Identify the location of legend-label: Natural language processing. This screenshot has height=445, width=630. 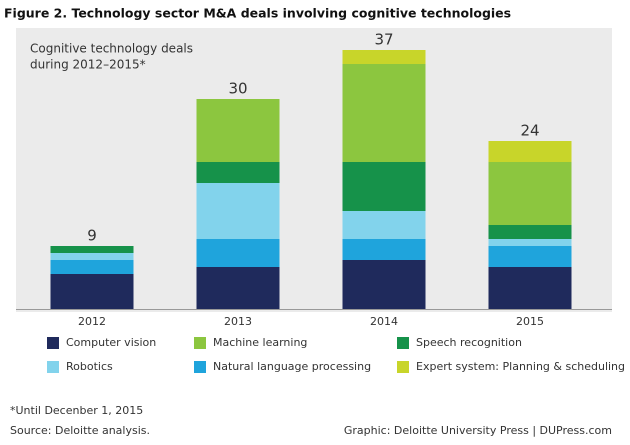
(292, 366).